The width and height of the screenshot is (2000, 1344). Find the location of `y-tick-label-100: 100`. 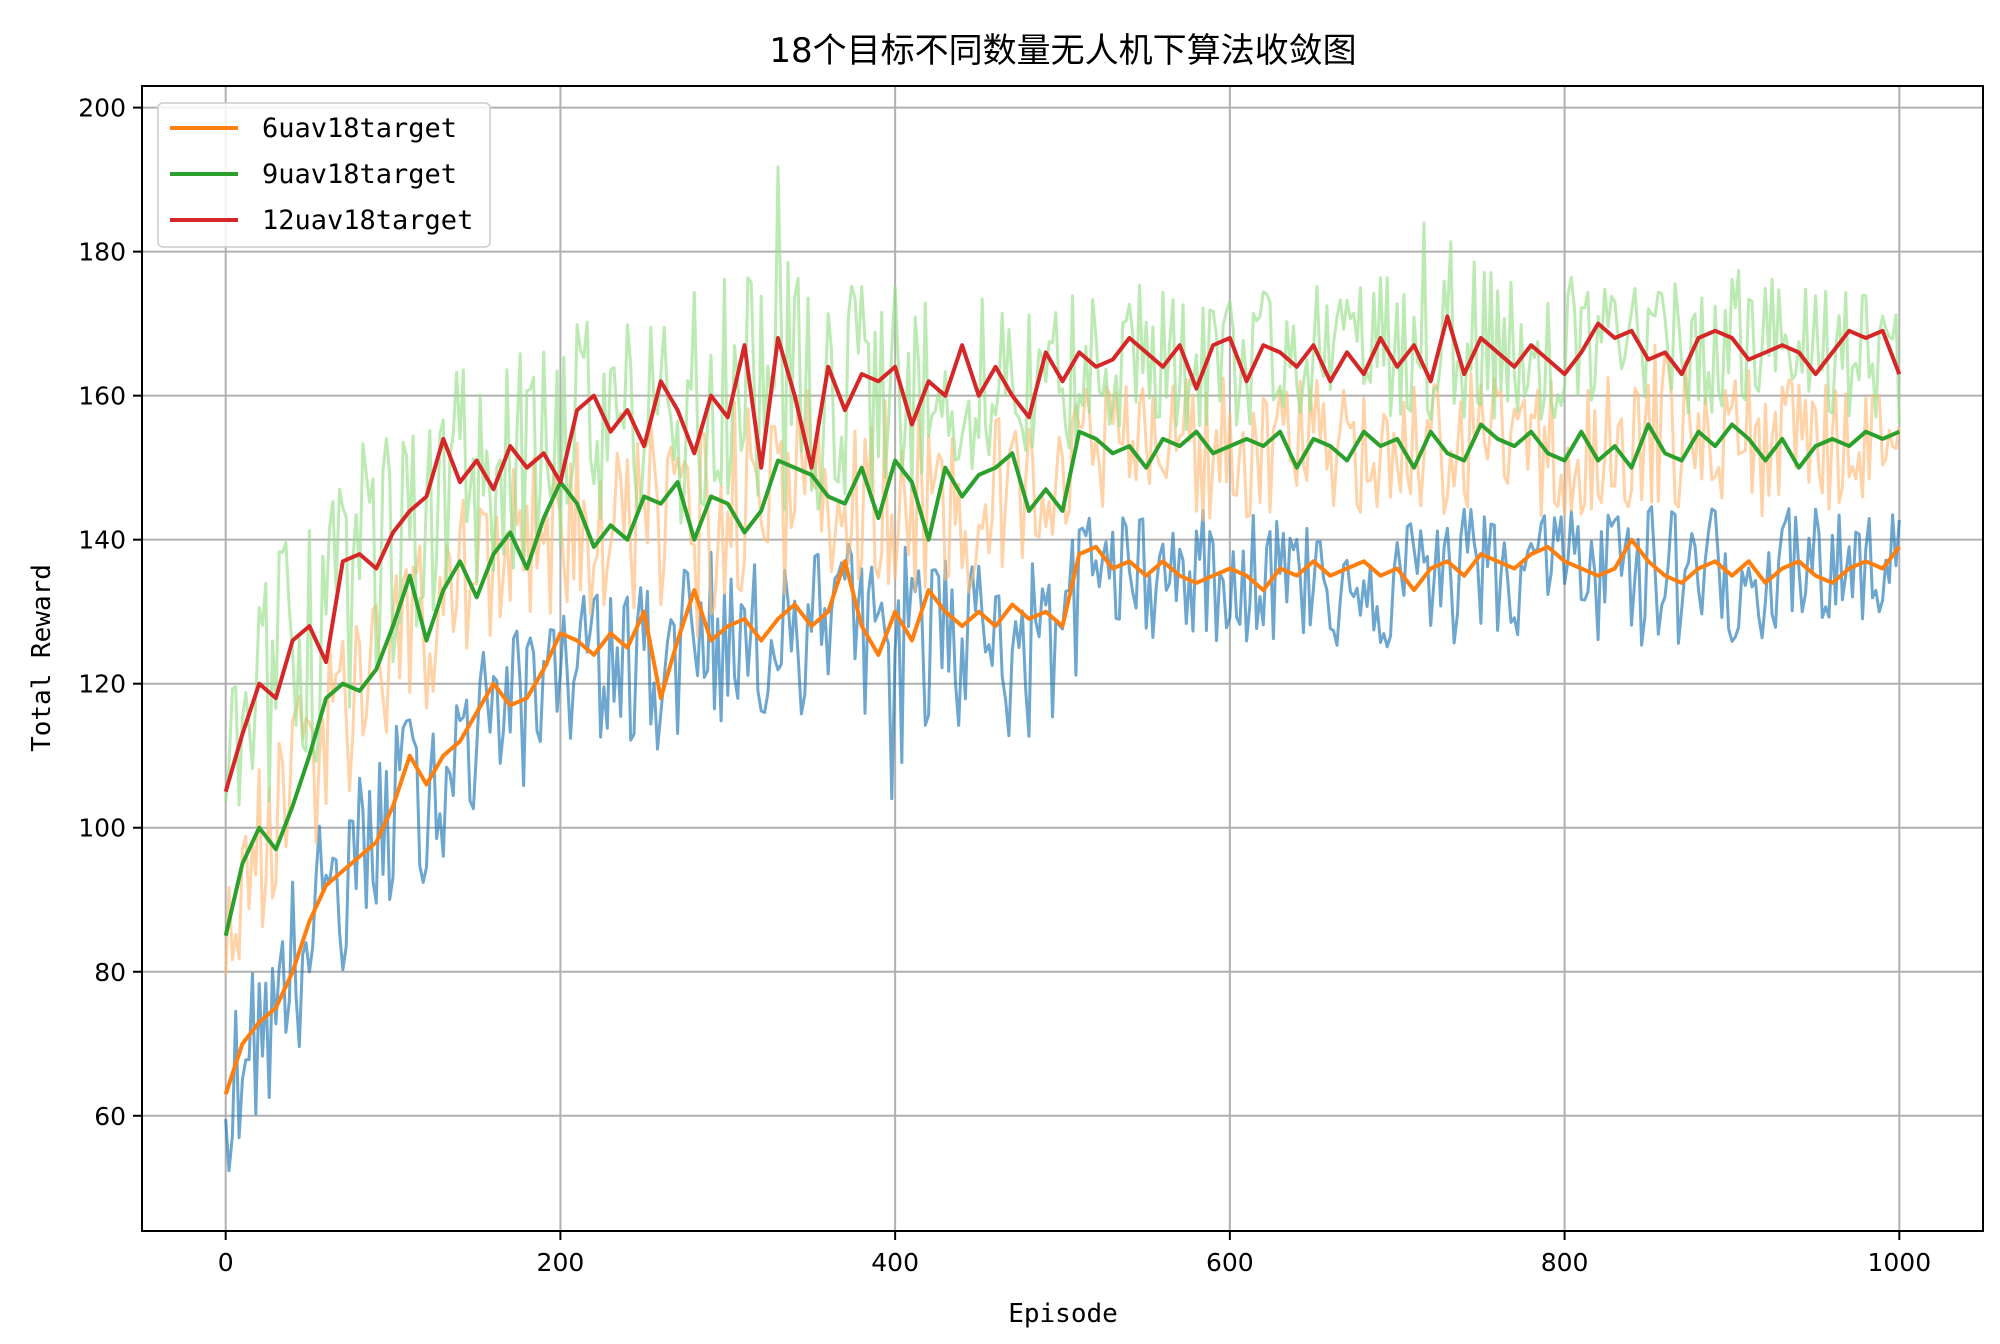

y-tick-label-100: 100 is located at coordinates (102, 828).